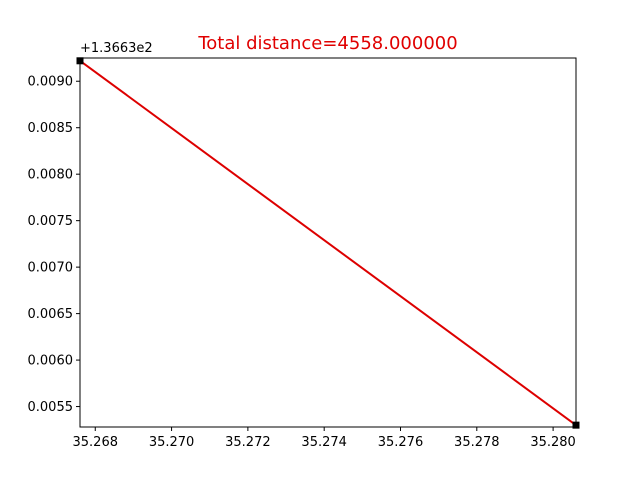 This screenshot has width=640, height=480. What do you see at coordinates (172, 442) in the screenshot?
I see `x-tick-label: 35.270` at bounding box center [172, 442].